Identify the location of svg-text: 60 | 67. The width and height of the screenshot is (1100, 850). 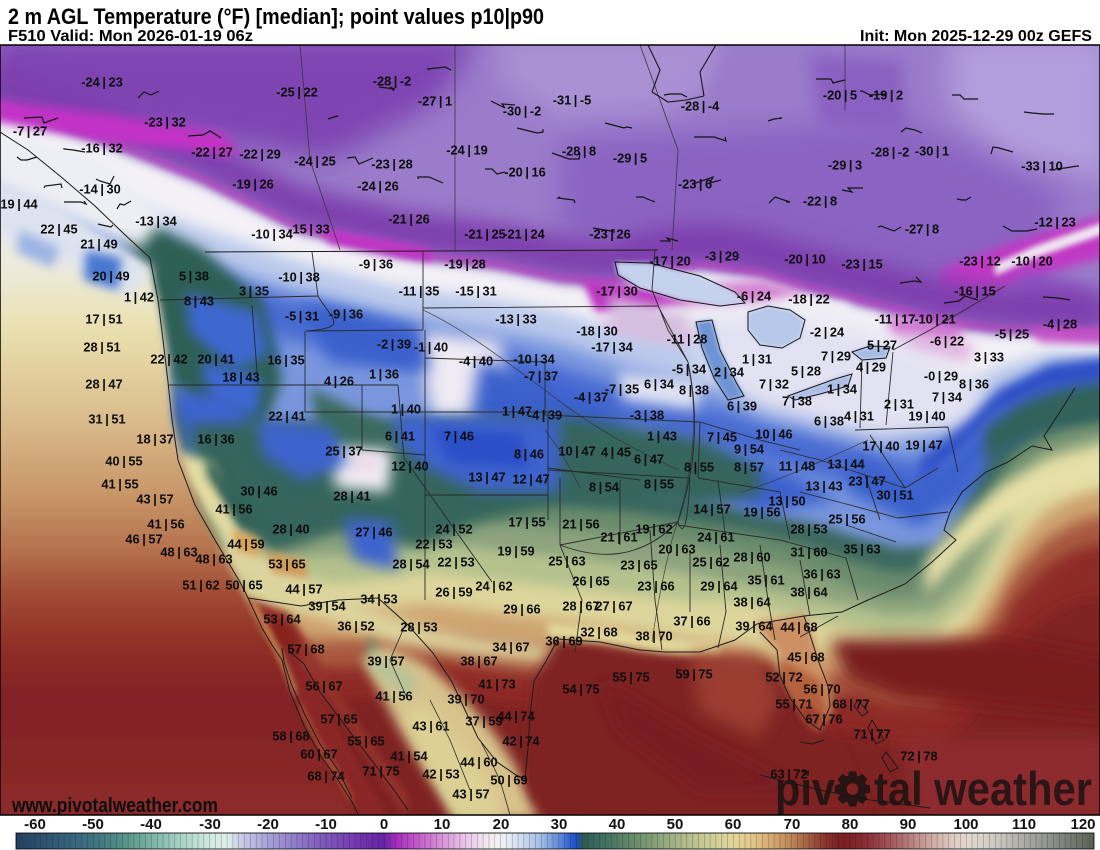
(318, 754).